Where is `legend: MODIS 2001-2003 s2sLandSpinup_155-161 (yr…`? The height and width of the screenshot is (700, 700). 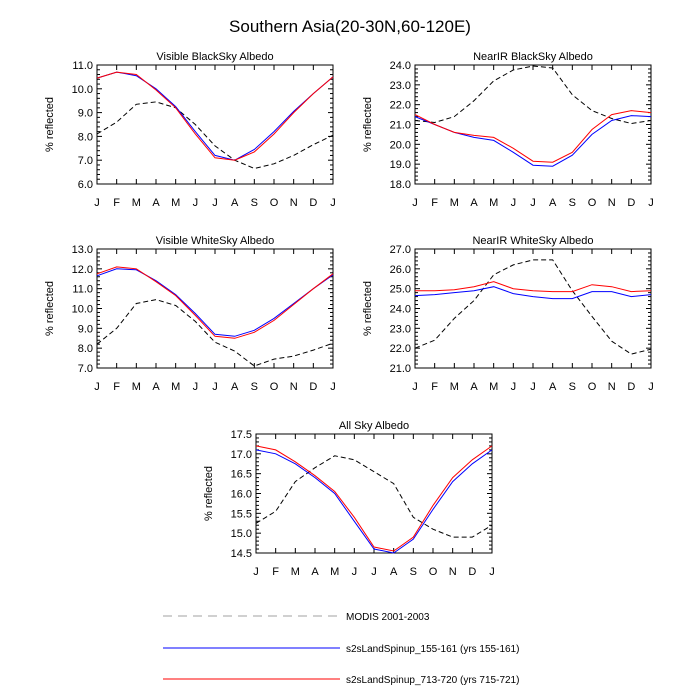
legend: MODIS 2001-2003 s2sLandSpinup_155-161 (yr… is located at coordinates (341, 649).